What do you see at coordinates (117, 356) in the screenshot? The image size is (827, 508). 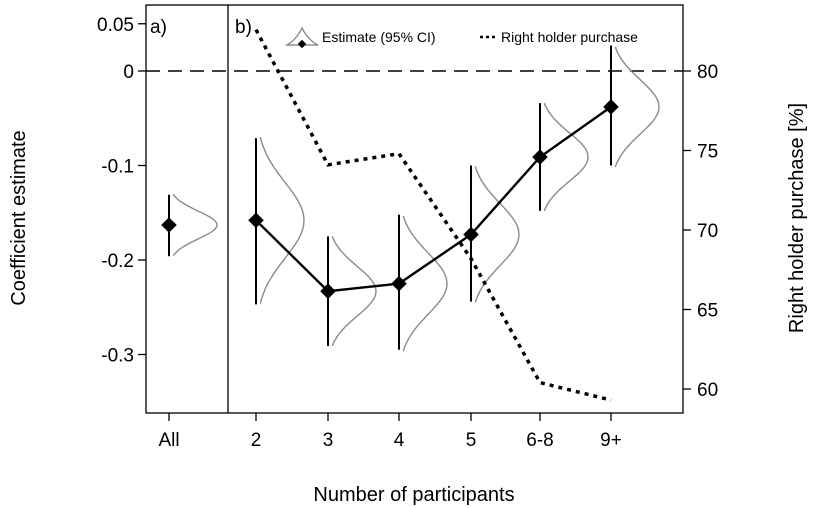 I see `y-left-tick-label: -0.3` at bounding box center [117, 356].